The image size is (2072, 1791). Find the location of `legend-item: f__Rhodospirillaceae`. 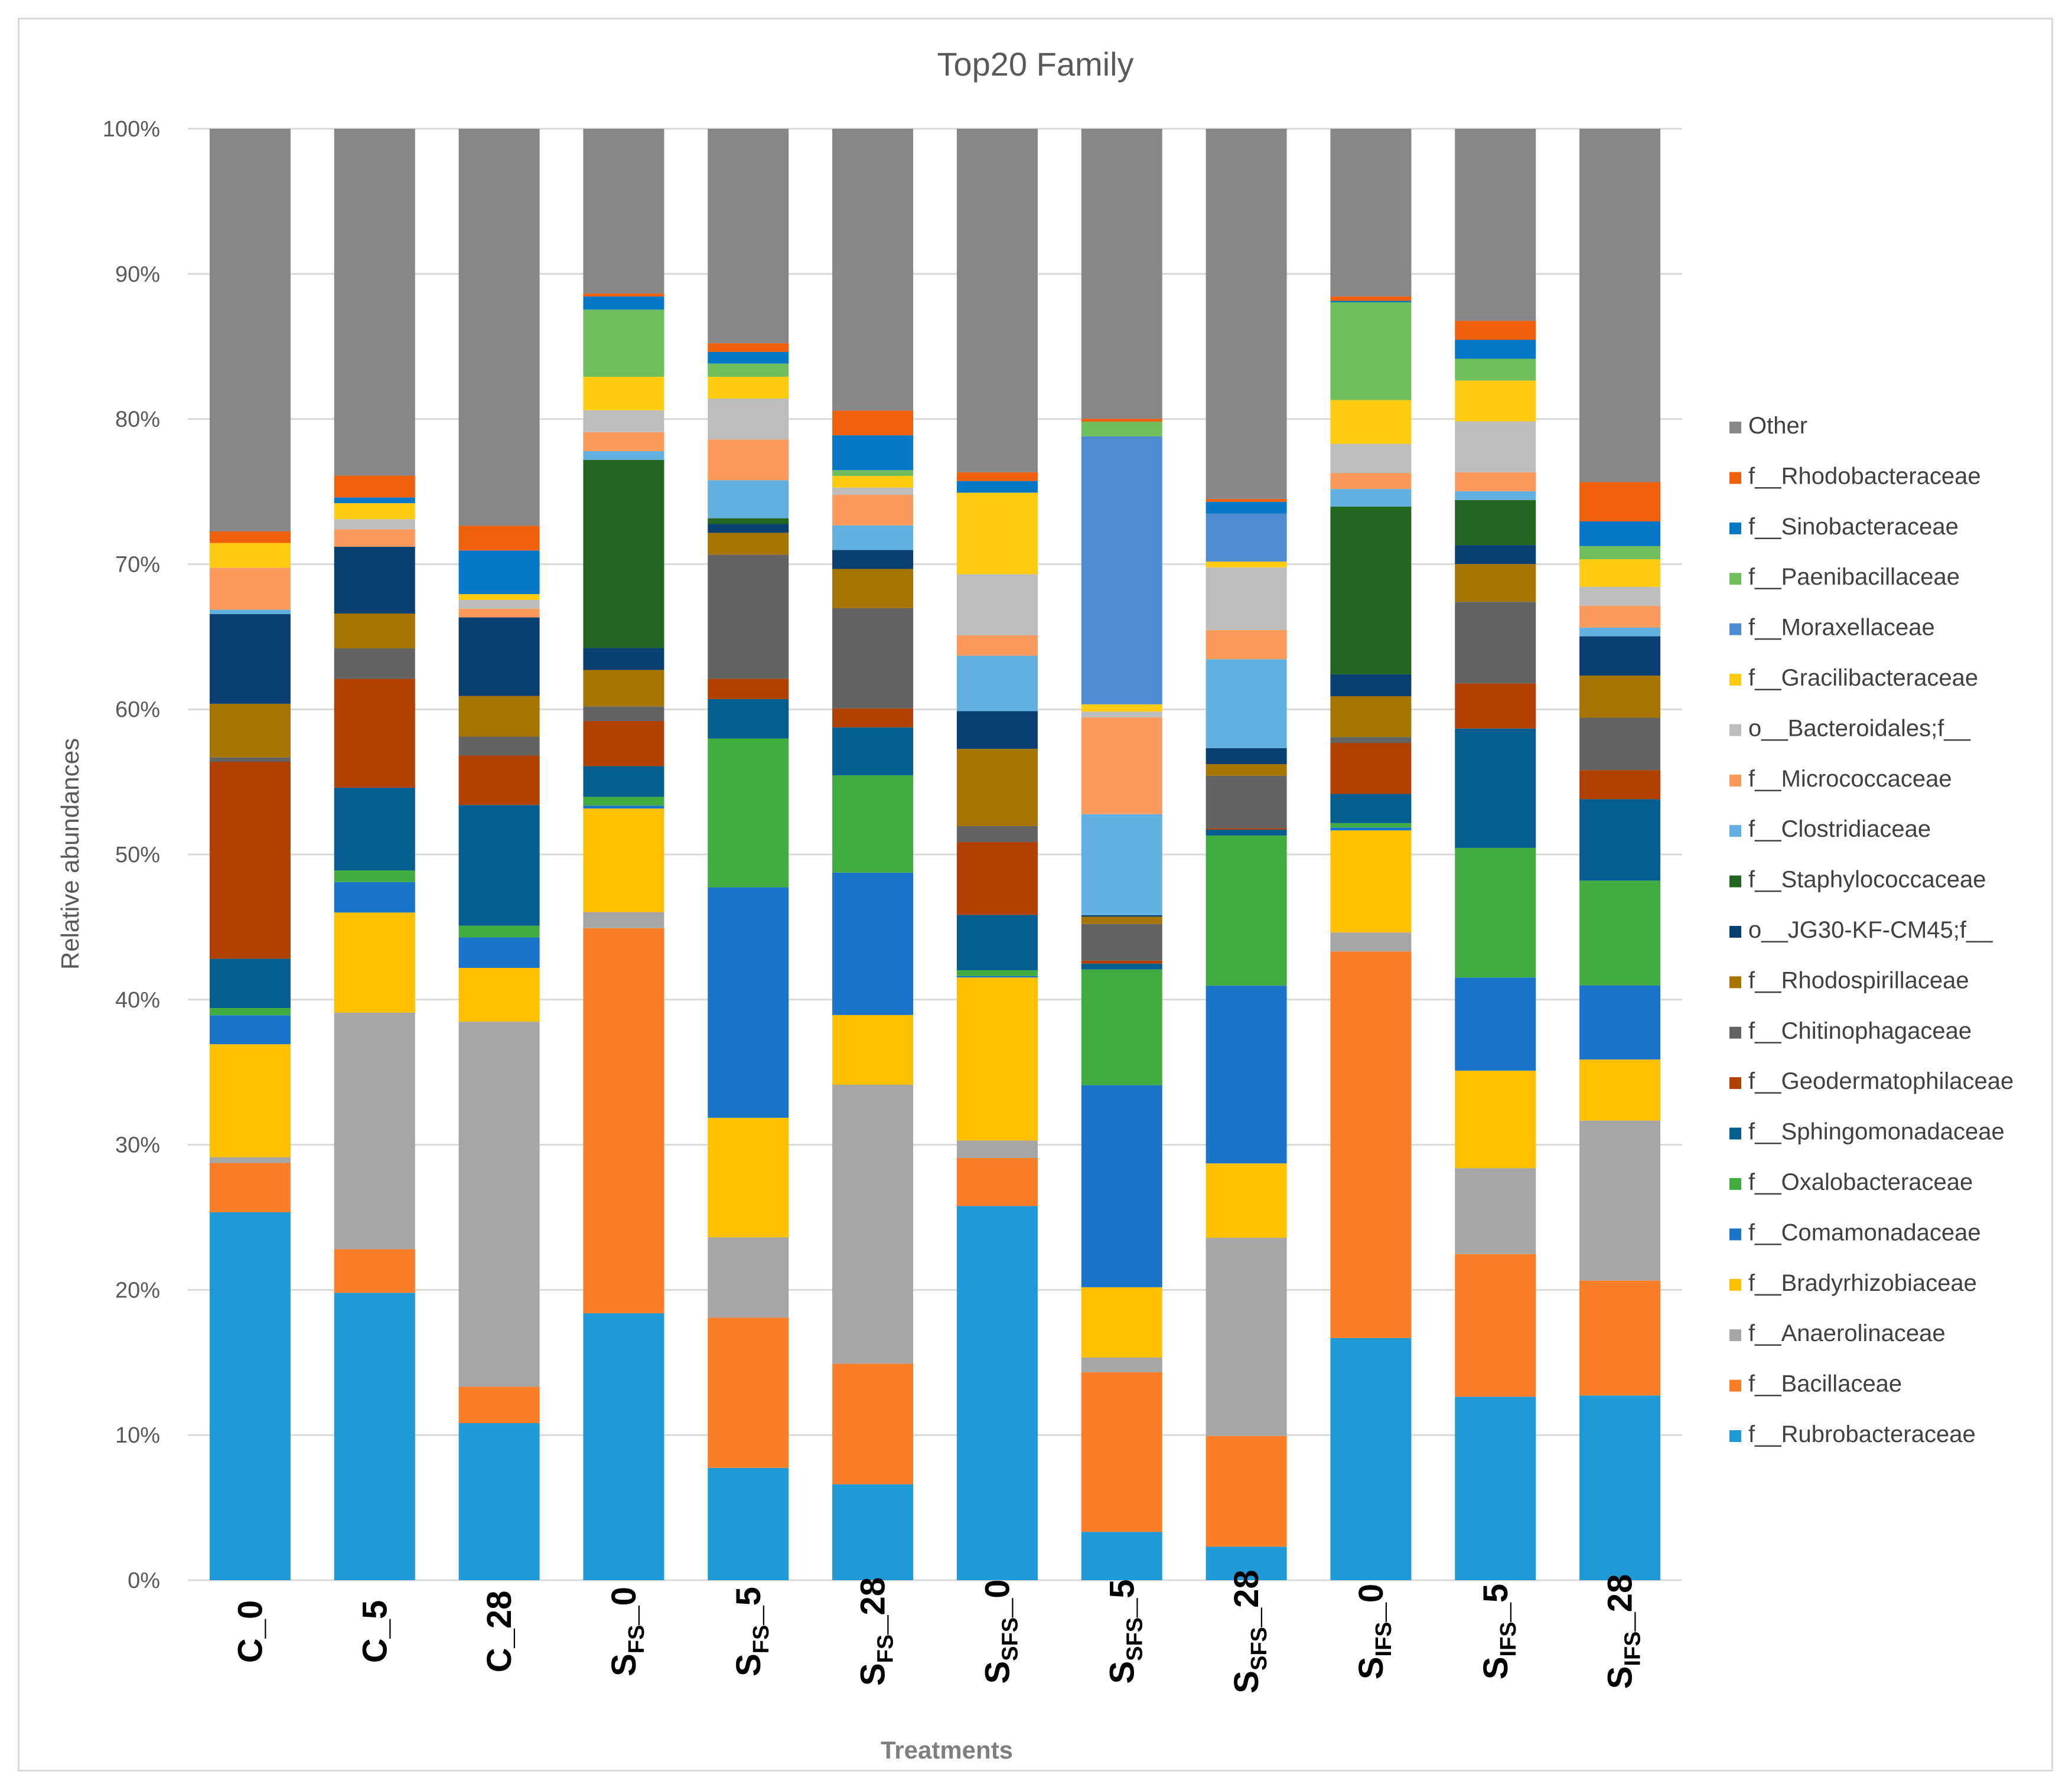

legend-item: f__Rhodospirillaceae is located at coordinates (1849, 980).